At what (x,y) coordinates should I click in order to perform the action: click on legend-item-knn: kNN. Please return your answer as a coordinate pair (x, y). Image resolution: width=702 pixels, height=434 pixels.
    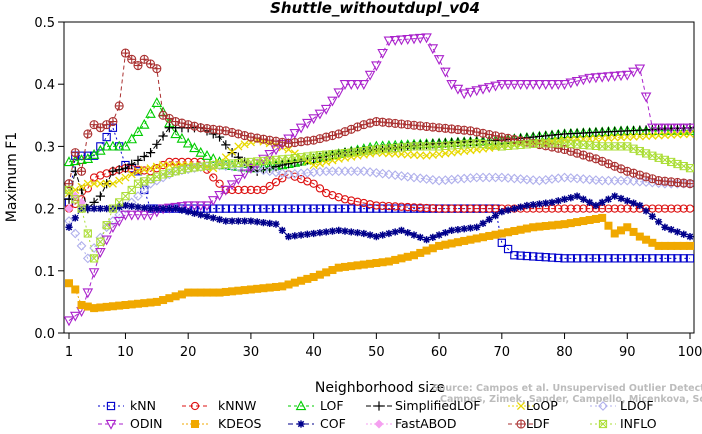
    Looking at the image, I should click on (127, 405).